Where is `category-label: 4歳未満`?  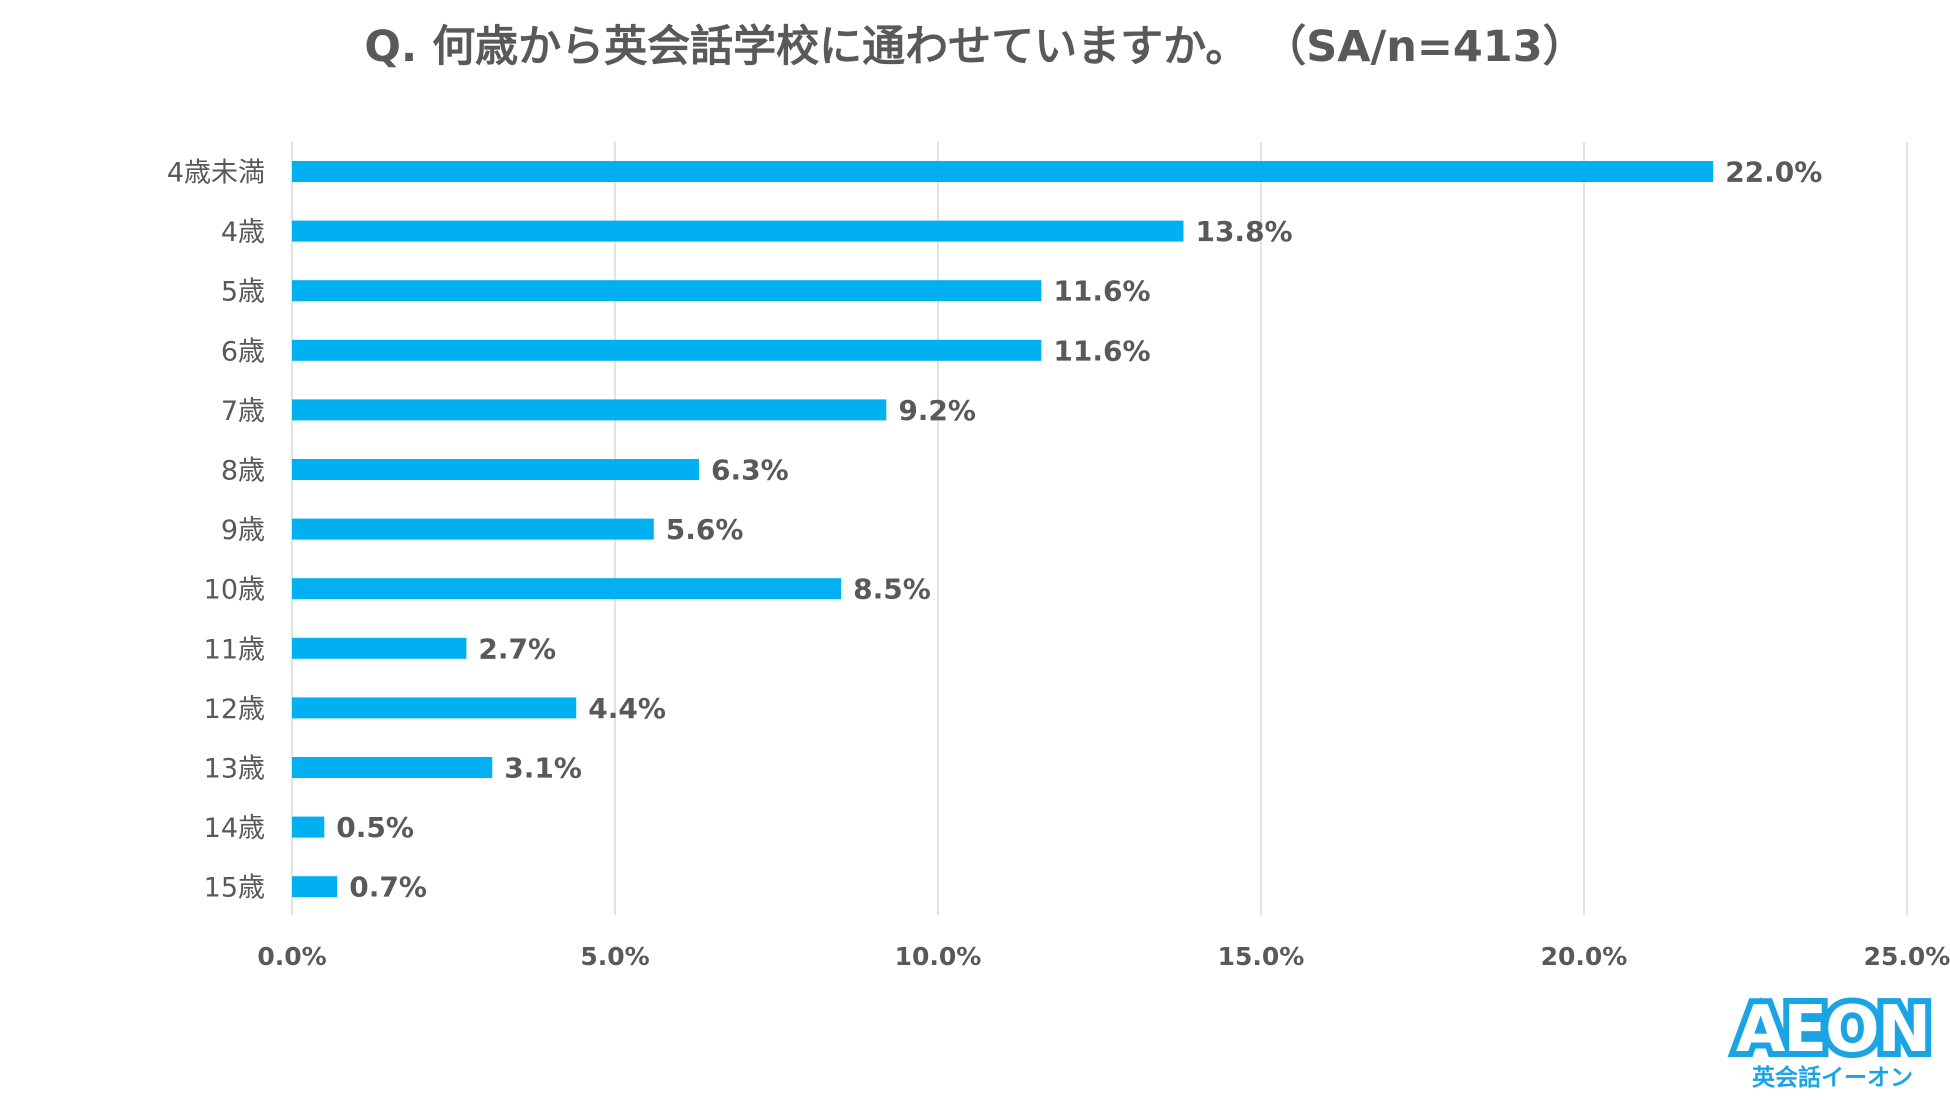 category-label: 4歳未満 is located at coordinates (216, 173).